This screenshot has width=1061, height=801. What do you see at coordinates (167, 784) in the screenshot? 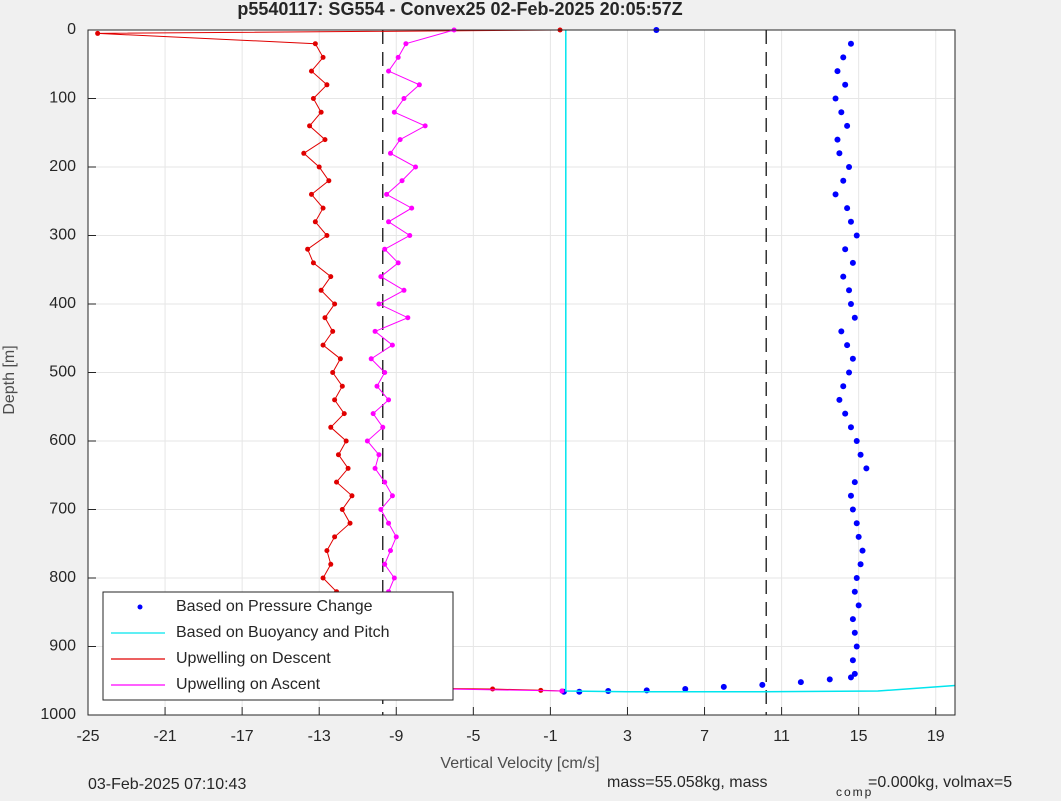
I see `footer-time: 03-Feb-2025 07:10:43` at bounding box center [167, 784].